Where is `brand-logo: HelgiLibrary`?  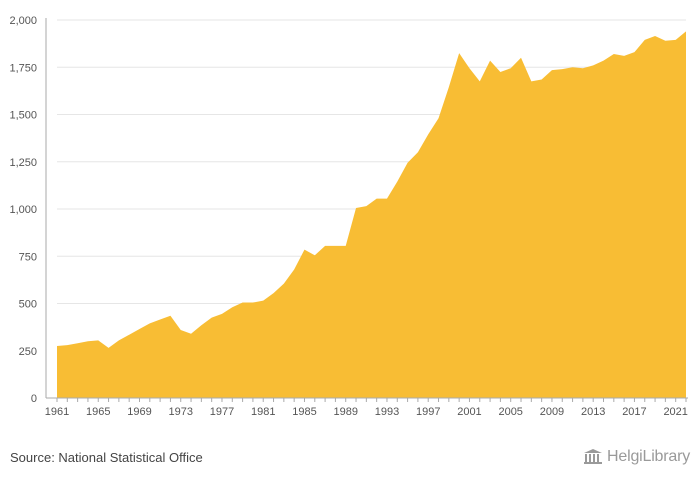
brand-logo: HelgiLibrary is located at coordinates (636, 457).